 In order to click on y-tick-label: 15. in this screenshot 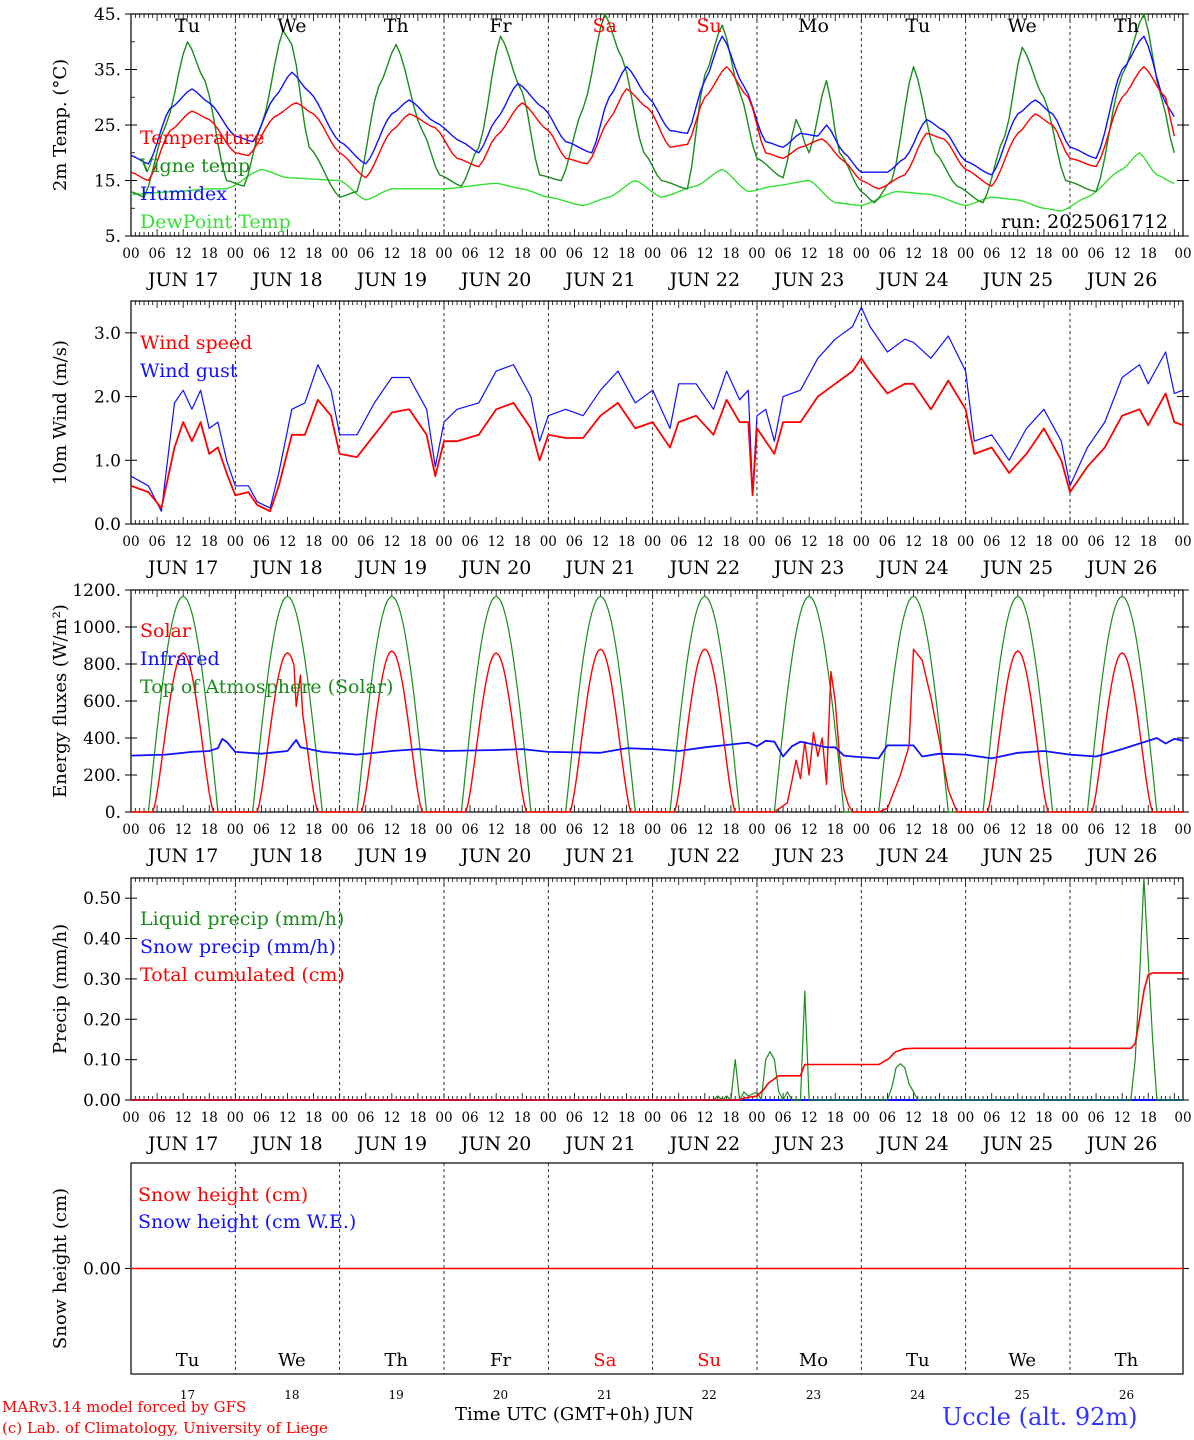, I will do `click(107, 182)`.